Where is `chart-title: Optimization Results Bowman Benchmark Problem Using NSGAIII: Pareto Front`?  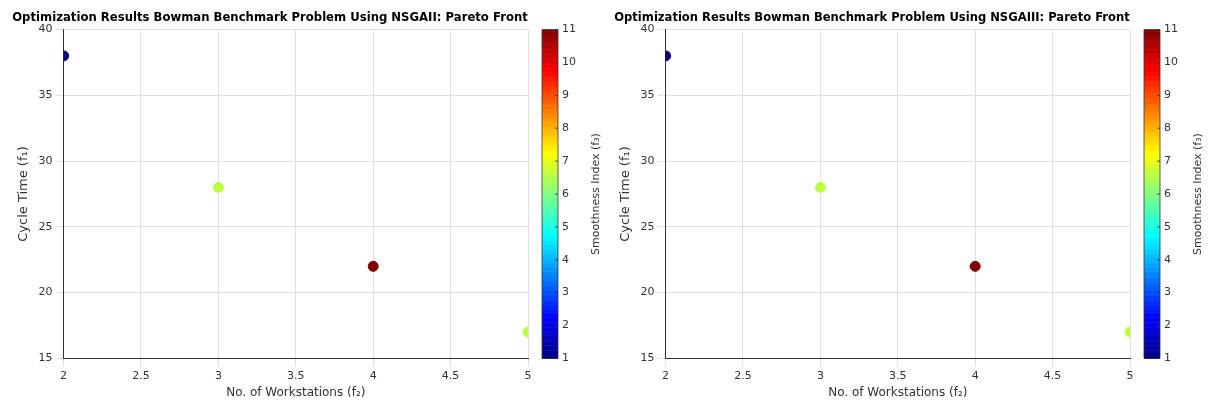 chart-title: Optimization Results Bowman Benchmark Problem Using NSGAIII: Pareto Front is located at coordinates (872, 17).